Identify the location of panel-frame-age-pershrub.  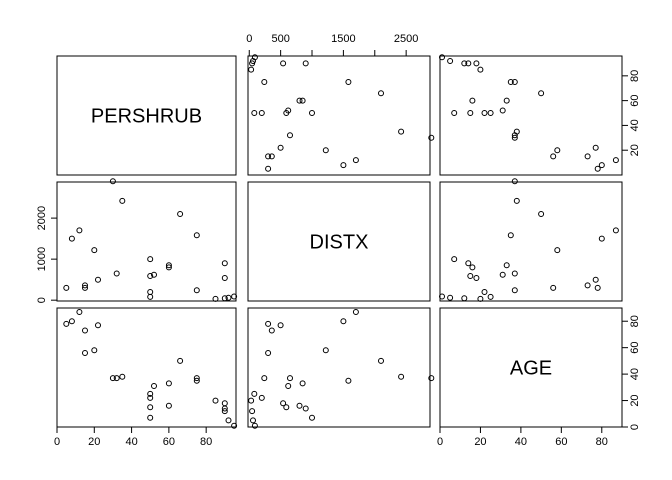
(146, 367).